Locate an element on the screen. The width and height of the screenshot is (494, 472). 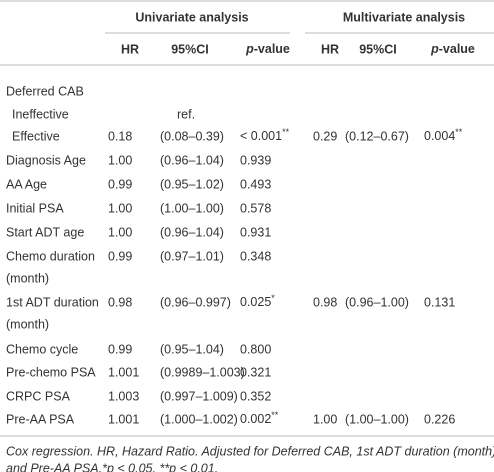
cell: 0.321 is located at coordinates (255, 372).